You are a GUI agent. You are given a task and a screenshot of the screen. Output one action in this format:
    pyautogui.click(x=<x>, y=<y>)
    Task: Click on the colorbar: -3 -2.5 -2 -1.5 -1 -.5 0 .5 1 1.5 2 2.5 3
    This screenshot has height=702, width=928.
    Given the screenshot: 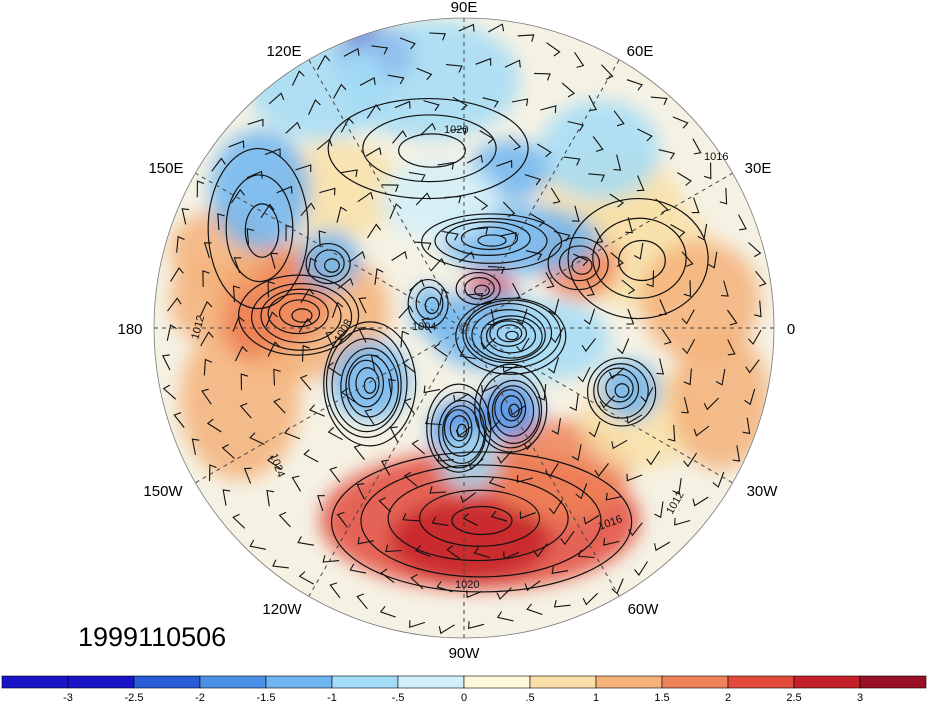 What is the action you would take?
    pyautogui.click(x=464, y=688)
    